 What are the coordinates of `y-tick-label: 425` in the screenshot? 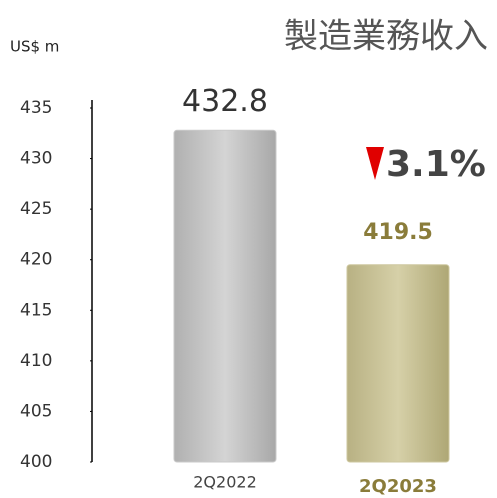 It's located at (36, 209).